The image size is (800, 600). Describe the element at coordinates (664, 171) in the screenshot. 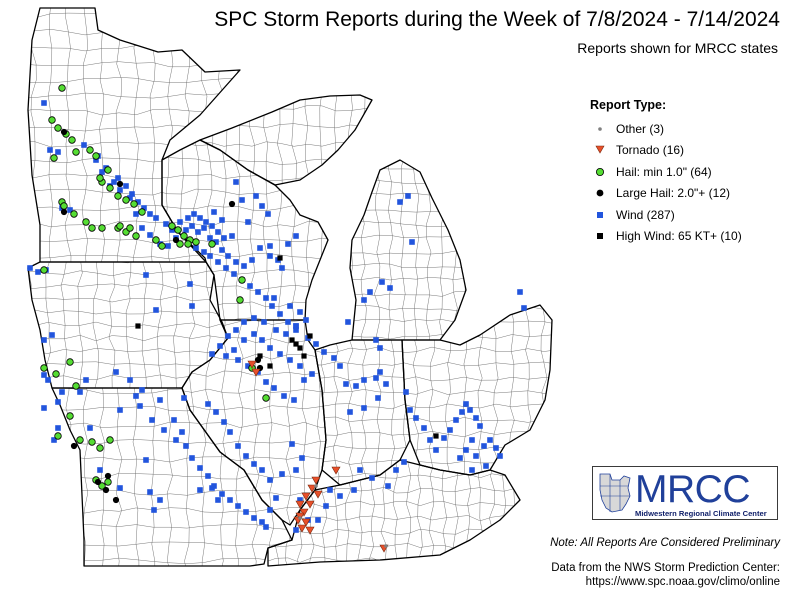

I see `legend-label-hail: Hail: min 1.0" (64)` at that location.